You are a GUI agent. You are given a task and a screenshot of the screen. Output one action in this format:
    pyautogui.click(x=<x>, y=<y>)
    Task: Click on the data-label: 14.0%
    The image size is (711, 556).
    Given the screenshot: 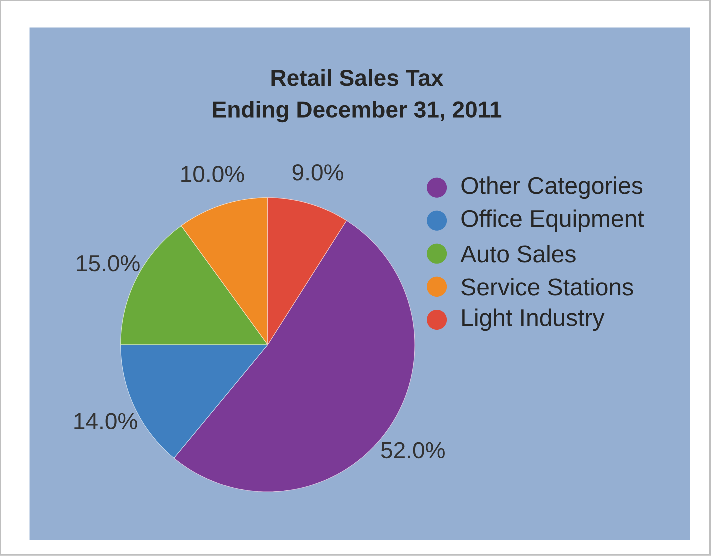 What is the action you would take?
    pyautogui.click(x=106, y=421)
    